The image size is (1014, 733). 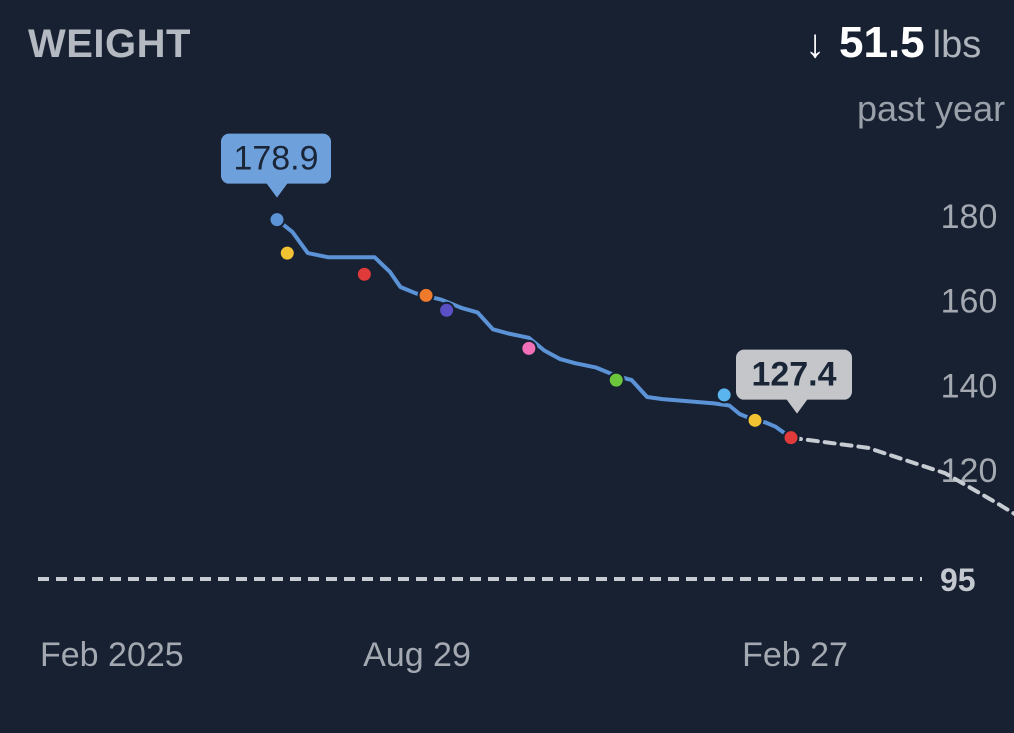 I want to click on y-tick-label: 120, so click(x=969, y=471).